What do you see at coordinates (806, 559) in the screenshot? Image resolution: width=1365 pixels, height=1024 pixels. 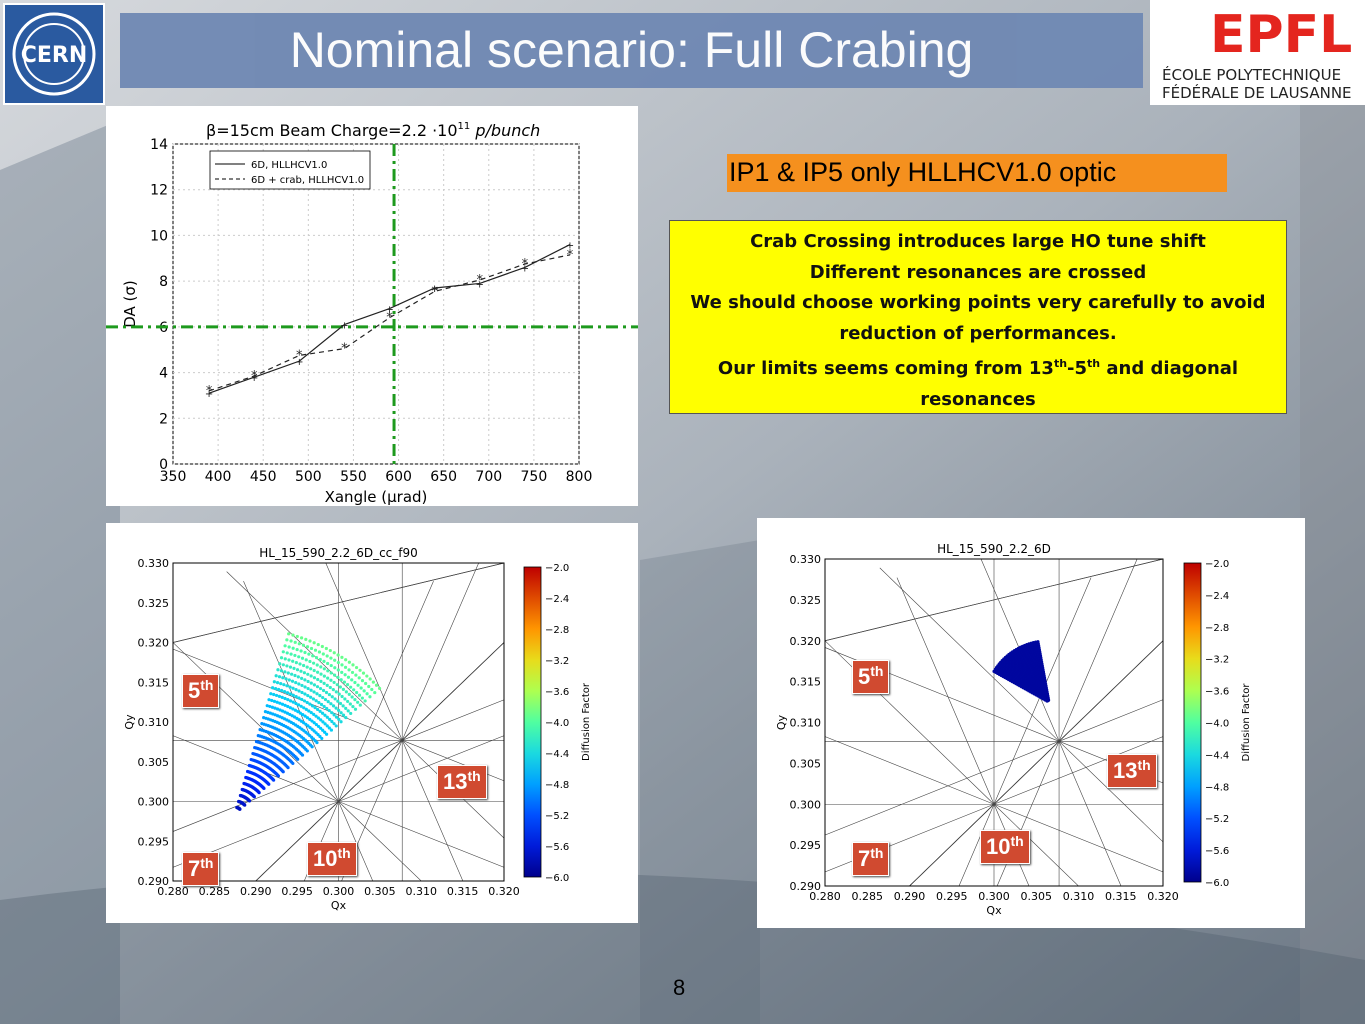 I see `y-tick-label: 0.330` at bounding box center [806, 559].